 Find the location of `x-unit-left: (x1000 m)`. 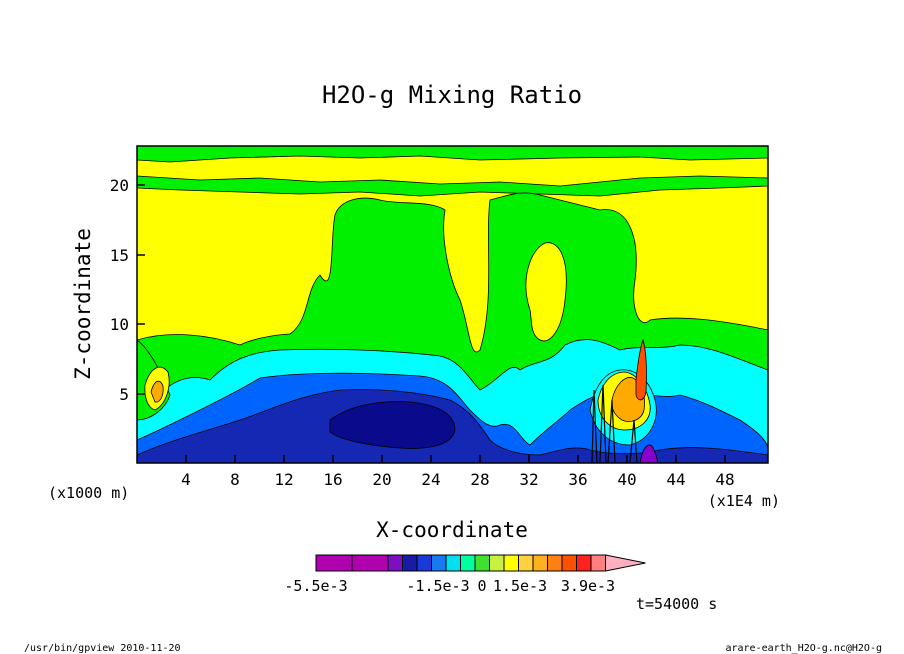

x-unit-left: (x1000 m) is located at coordinates (88, 493).